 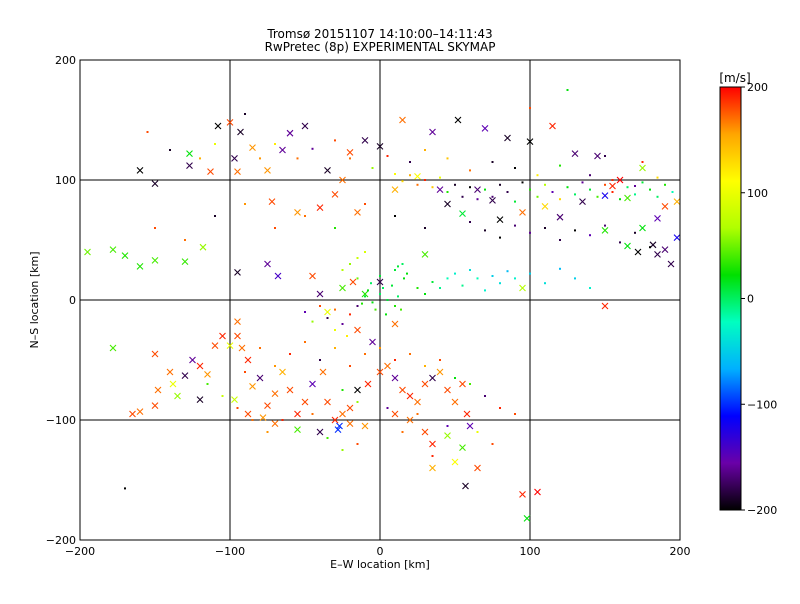 I want to click on colorbar-tick-label: 100, so click(x=757, y=193).